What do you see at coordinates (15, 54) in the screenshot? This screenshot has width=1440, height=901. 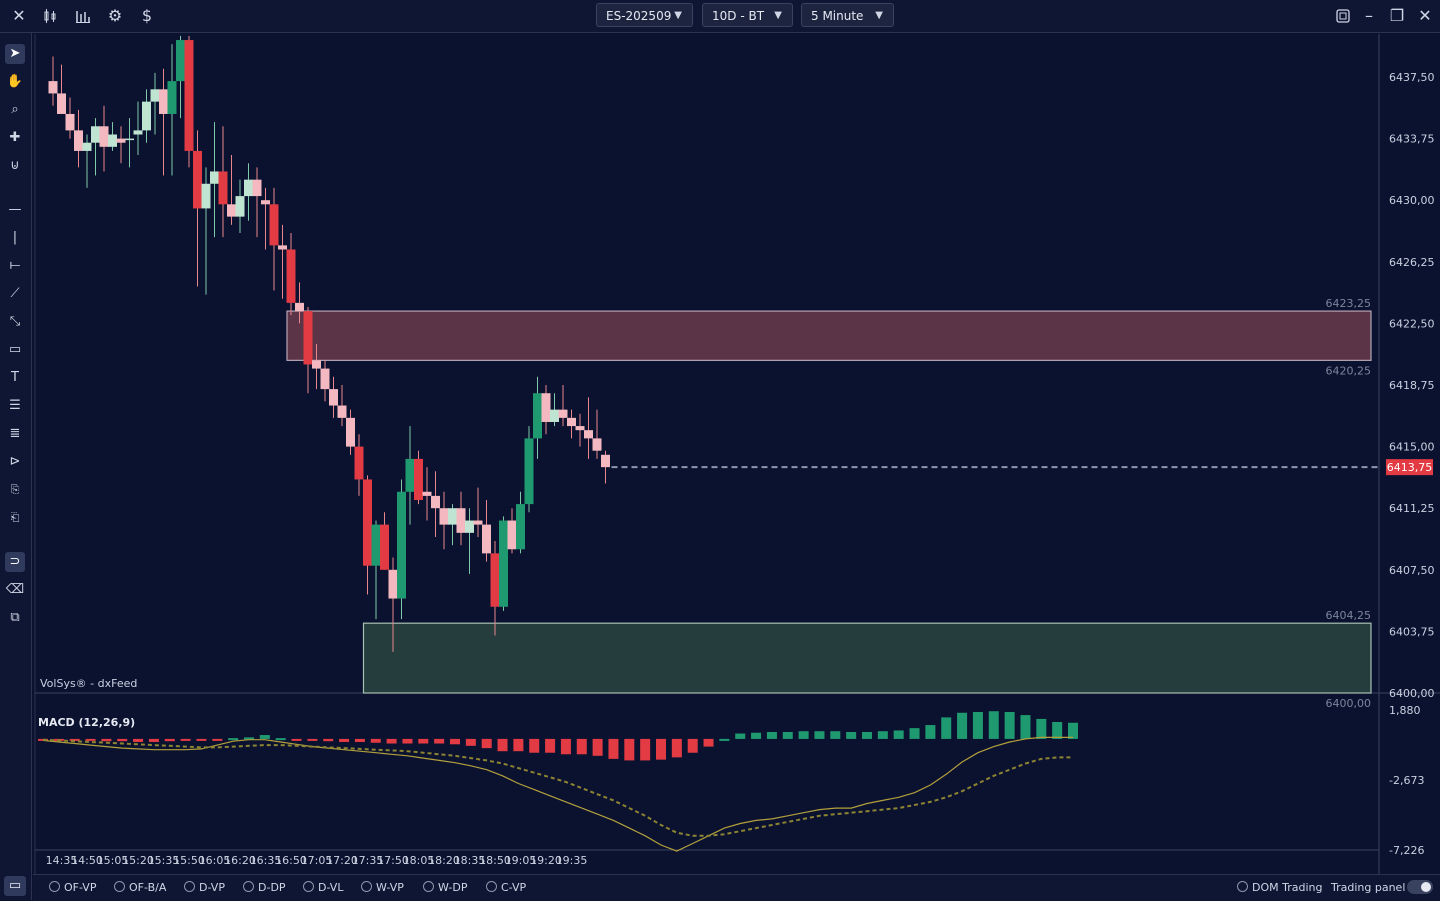 I see `cursor-arrow-icon: ➤` at bounding box center [15, 54].